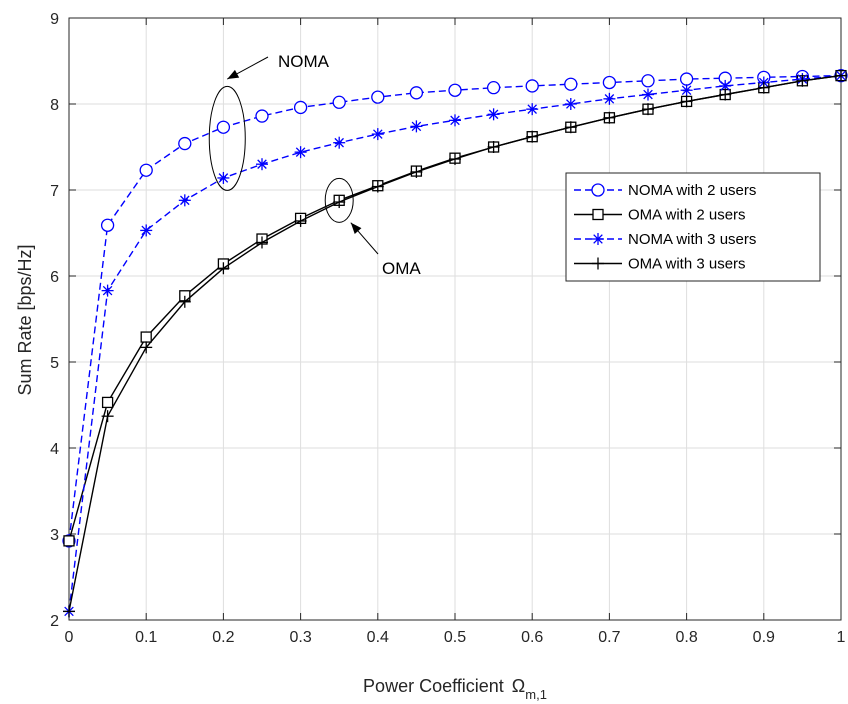 The width and height of the screenshot is (848, 704). I want to click on legend-label: OMA with 2 users, so click(687, 215).